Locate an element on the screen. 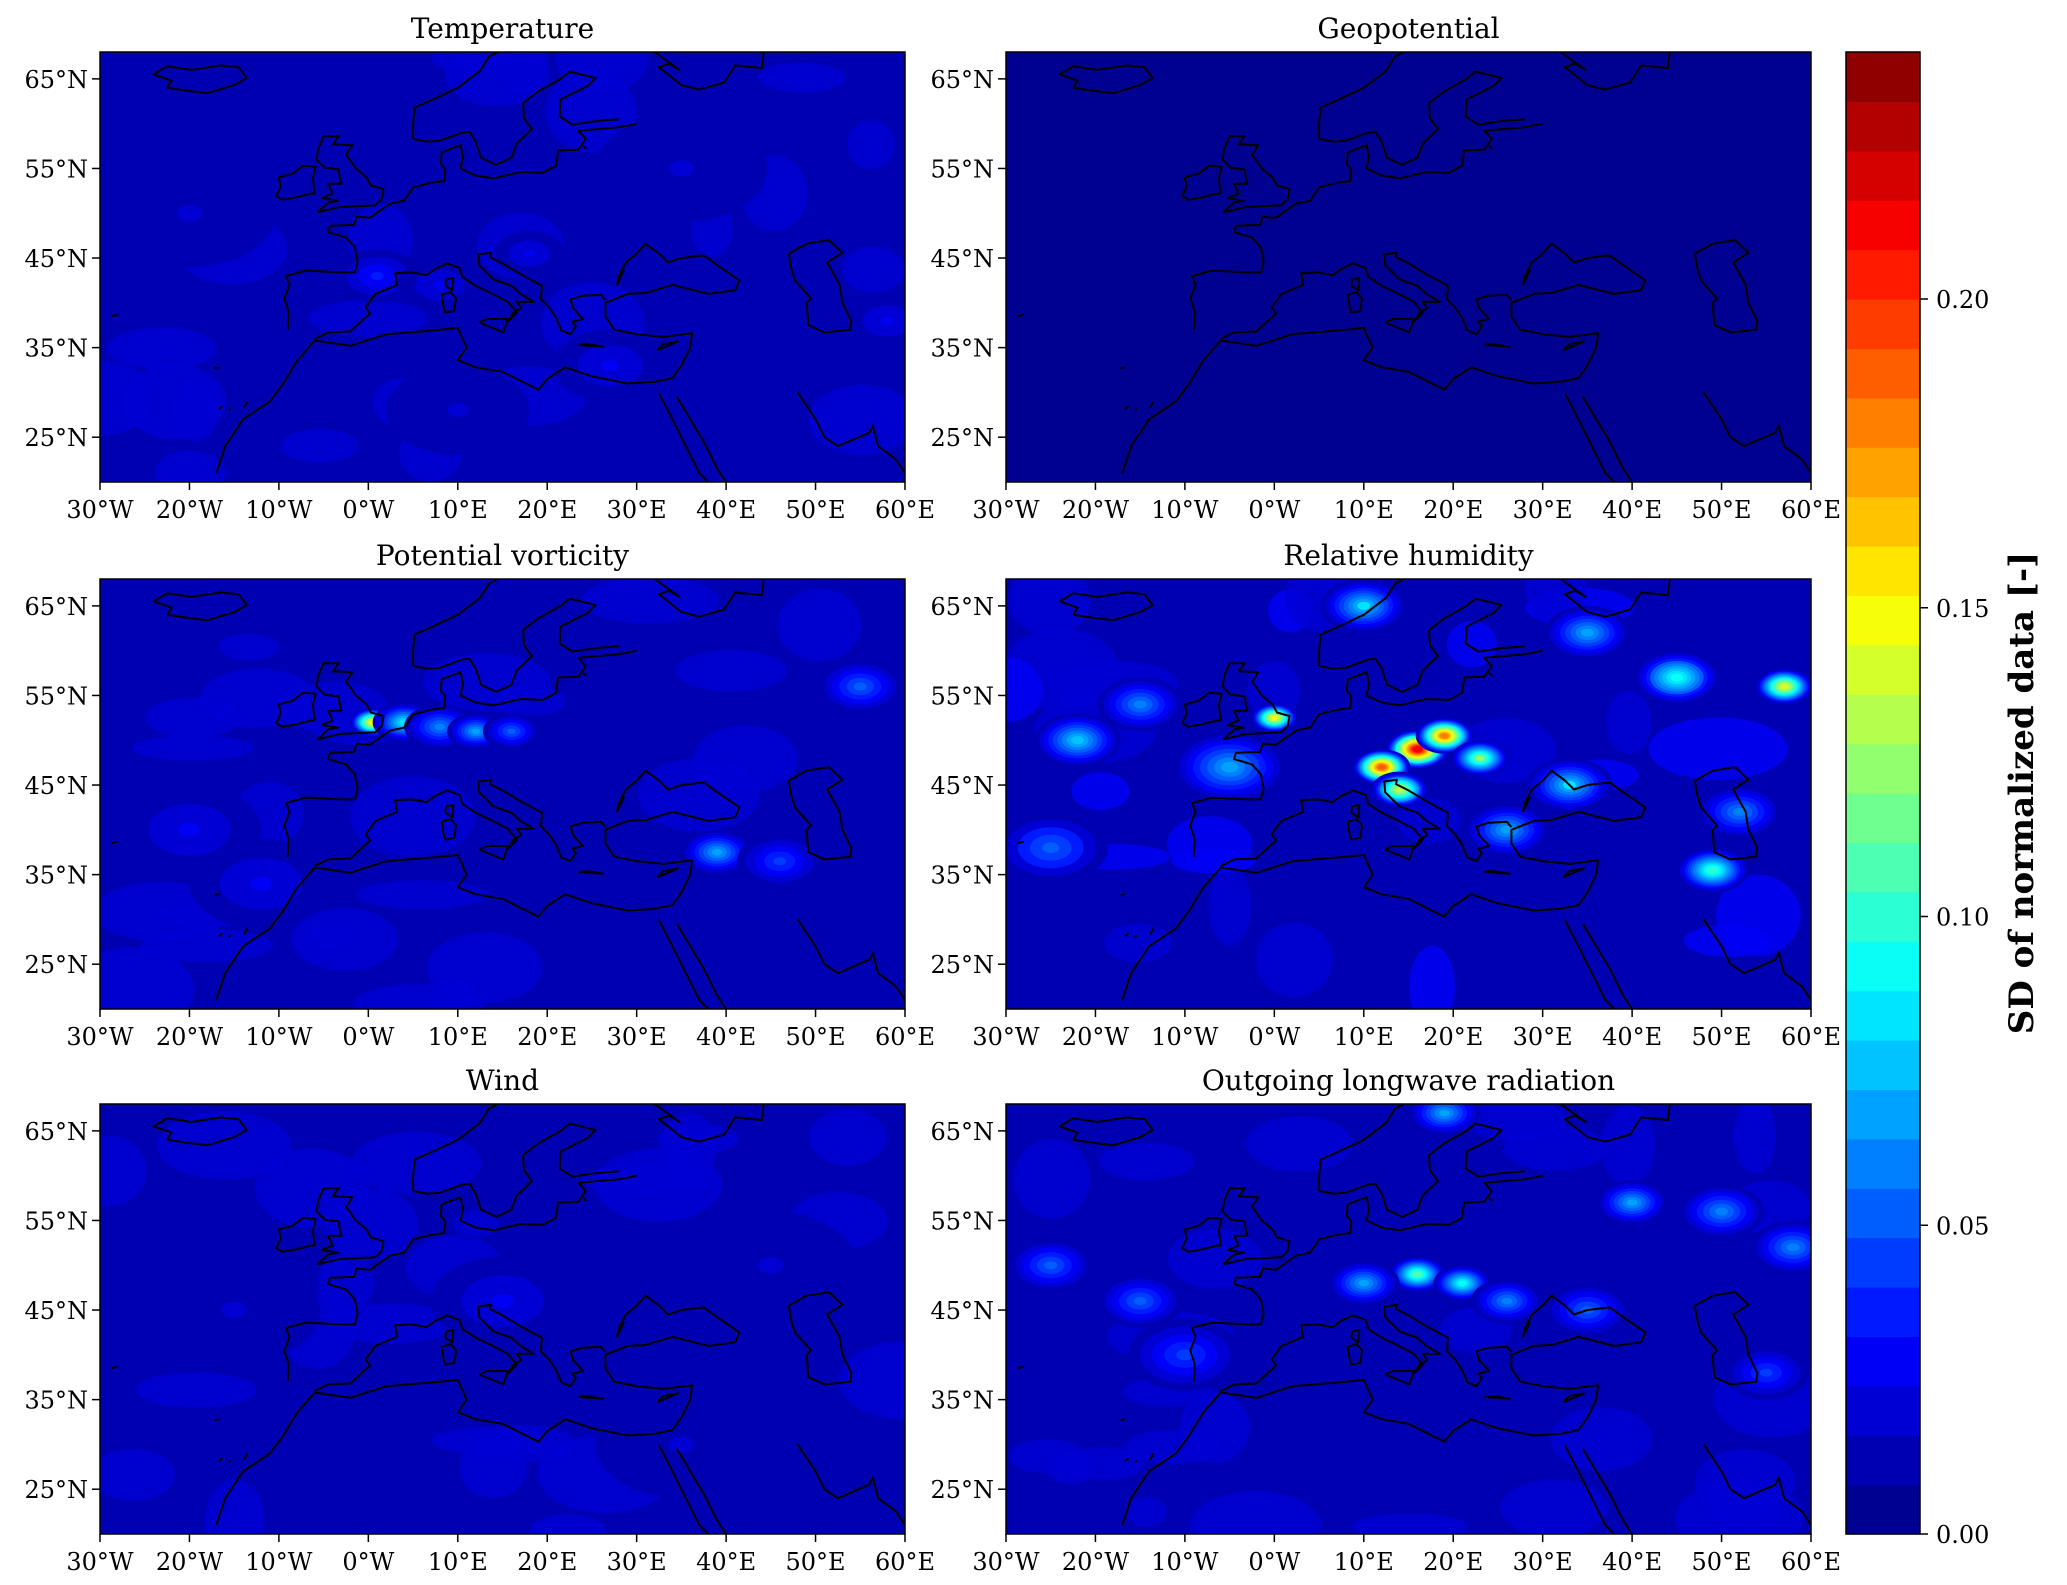 The height and width of the screenshot is (1585, 2067). y-tick-label: 35°N is located at coordinates (56, 876).